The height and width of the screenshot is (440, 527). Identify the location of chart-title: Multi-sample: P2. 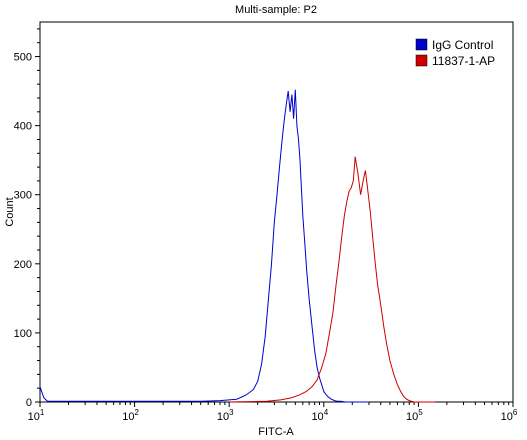
(276, 10).